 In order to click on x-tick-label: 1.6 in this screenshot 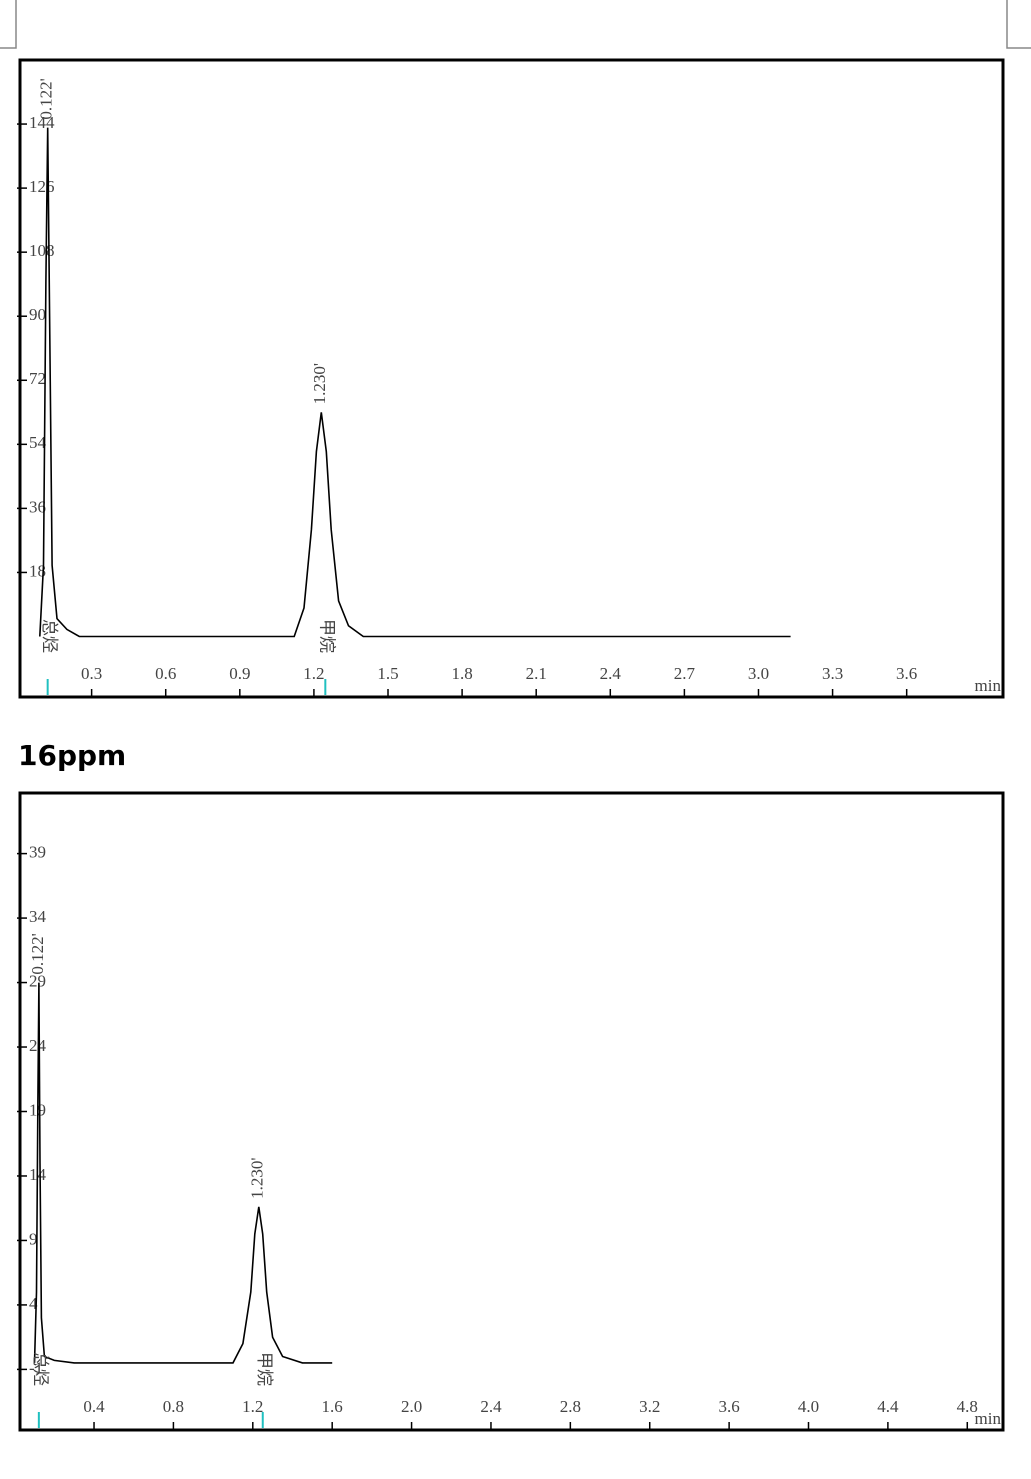, I will do `click(332, 1406)`.